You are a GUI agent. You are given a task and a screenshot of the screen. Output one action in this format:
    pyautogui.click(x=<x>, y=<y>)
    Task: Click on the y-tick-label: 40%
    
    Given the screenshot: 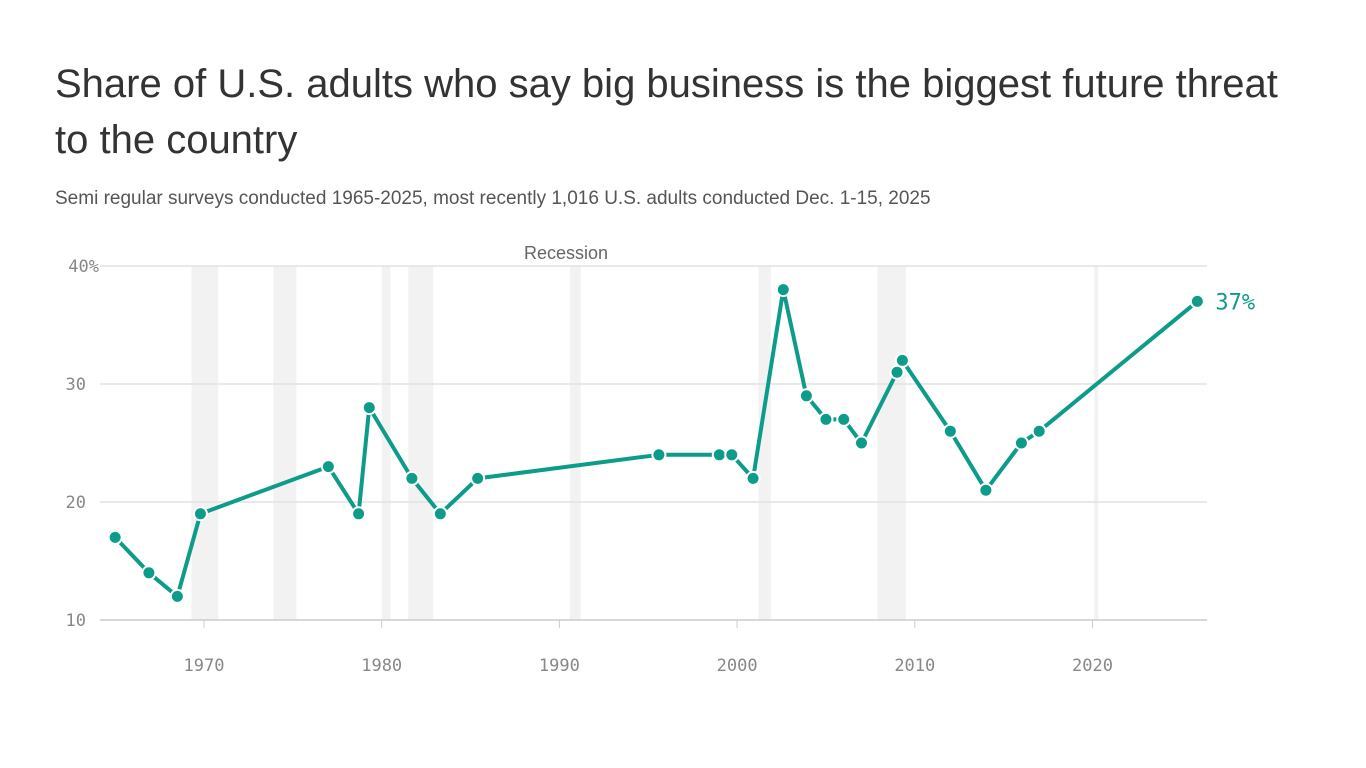 What is the action you would take?
    pyautogui.click(x=83, y=267)
    